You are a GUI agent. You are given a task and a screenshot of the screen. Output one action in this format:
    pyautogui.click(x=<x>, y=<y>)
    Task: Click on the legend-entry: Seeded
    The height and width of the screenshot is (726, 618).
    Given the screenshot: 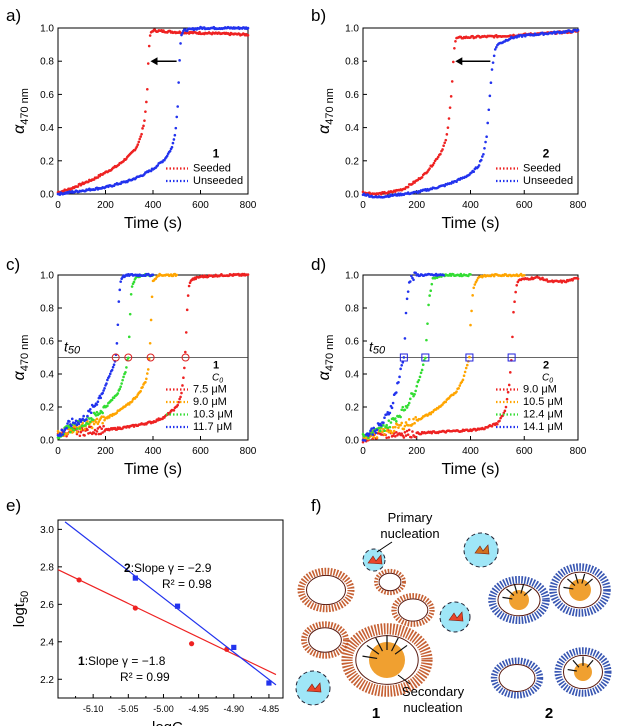 What is the action you would take?
    pyautogui.click(x=212, y=169)
    